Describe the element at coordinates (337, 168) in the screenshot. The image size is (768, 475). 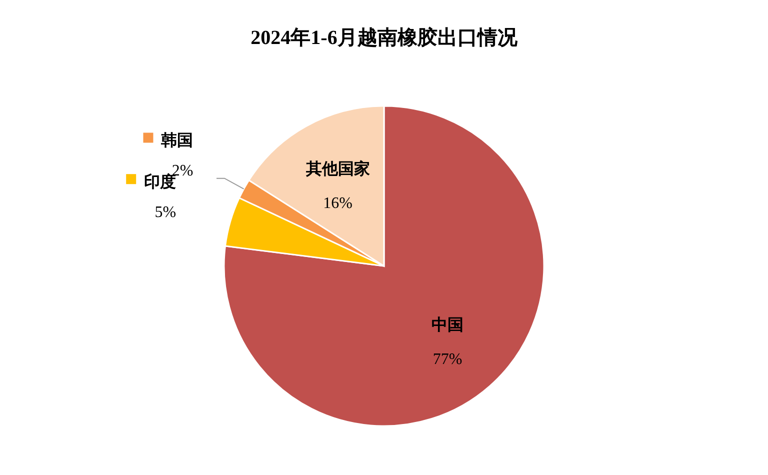
I see `slice-label: 其他国家` at that location.